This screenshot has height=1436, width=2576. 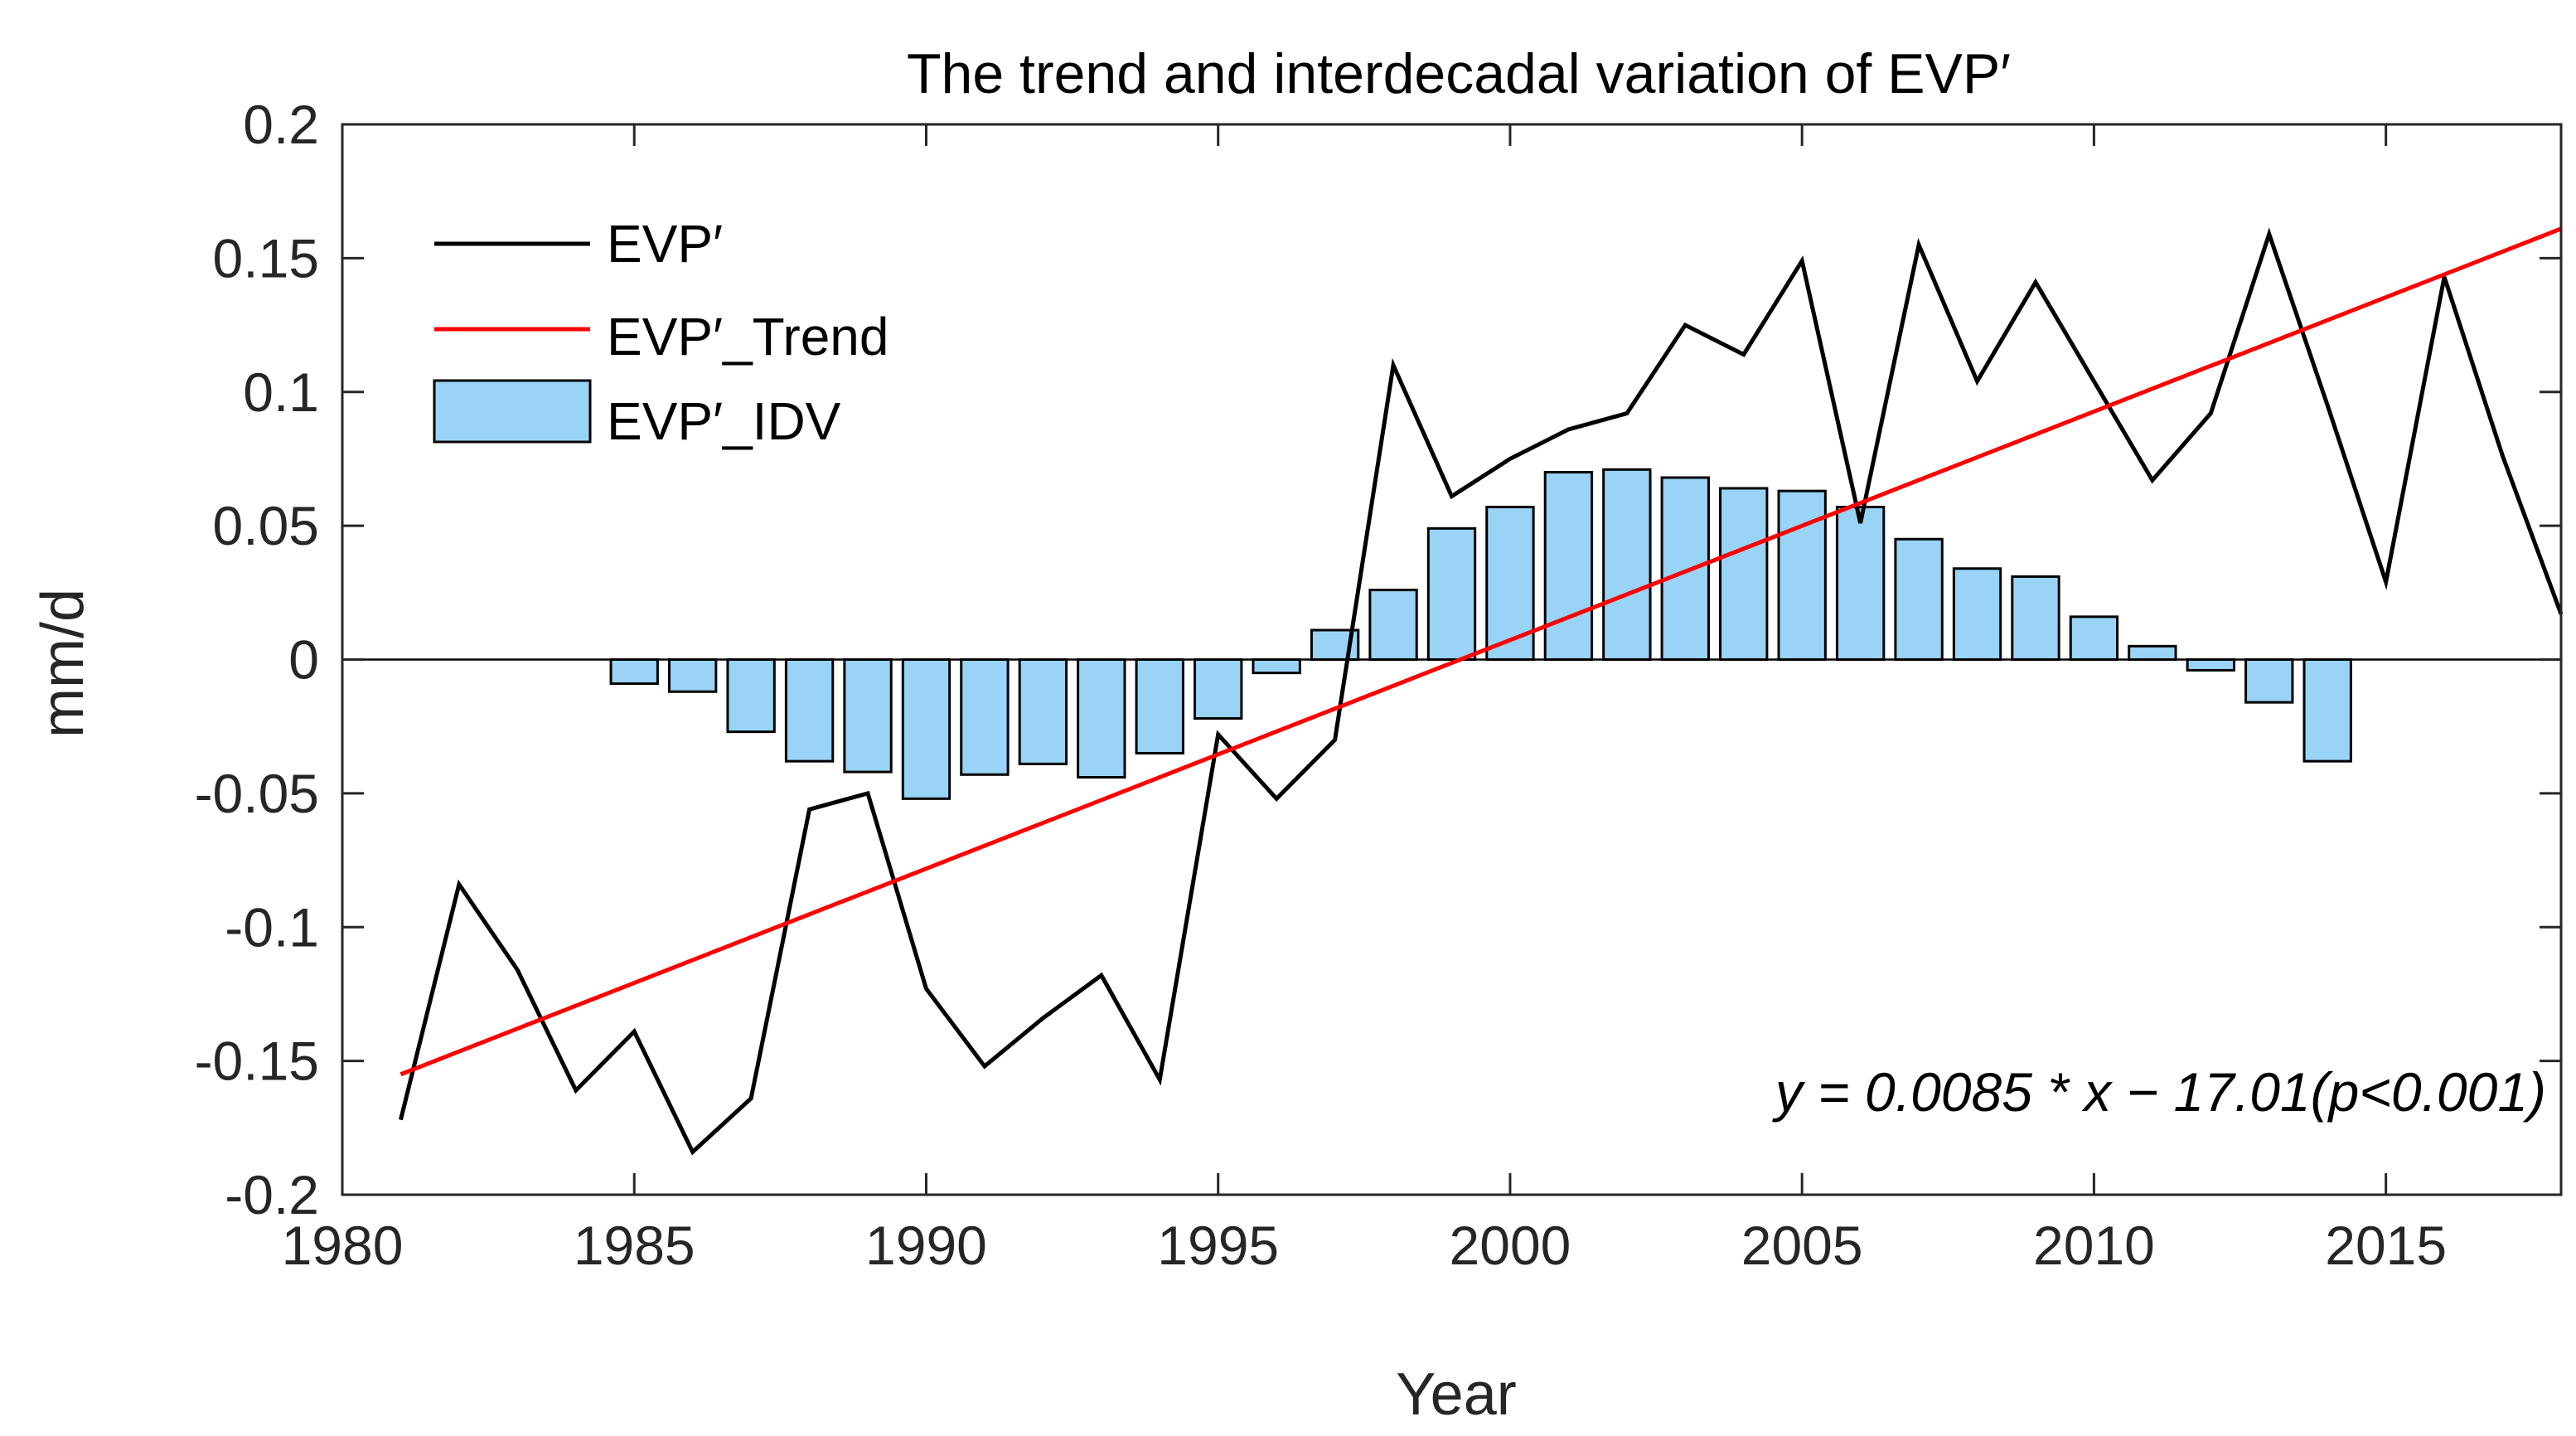 What do you see at coordinates (512, 411) in the screenshot?
I see `legend-swatch-idv` at bounding box center [512, 411].